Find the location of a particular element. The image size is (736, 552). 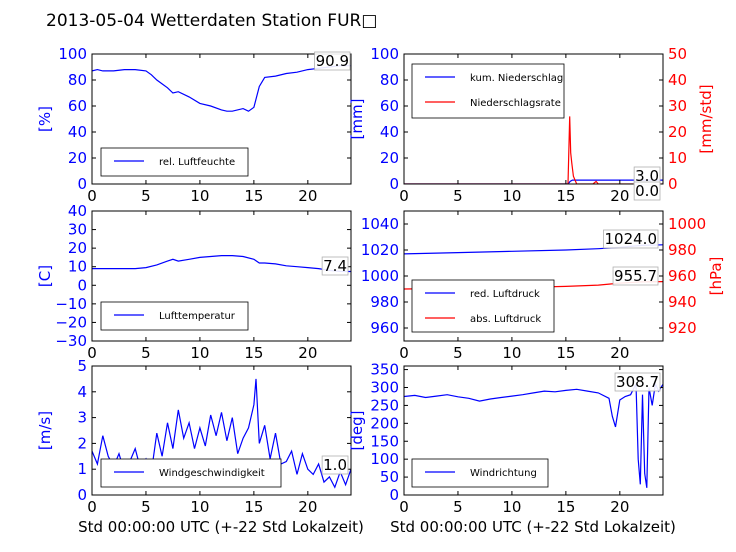

y-tick-label: 20 is located at coordinates (389, 158).